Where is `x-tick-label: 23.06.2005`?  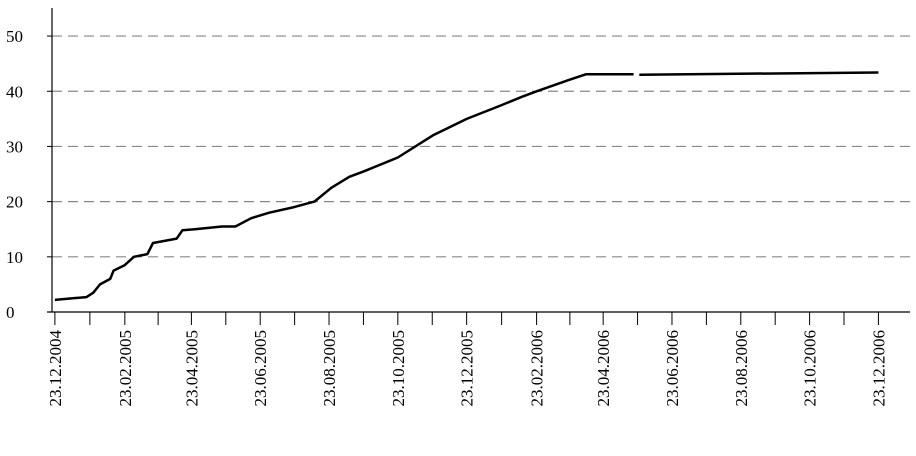 x-tick-label: 23.06.2005 is located at coordinates (260, 368).